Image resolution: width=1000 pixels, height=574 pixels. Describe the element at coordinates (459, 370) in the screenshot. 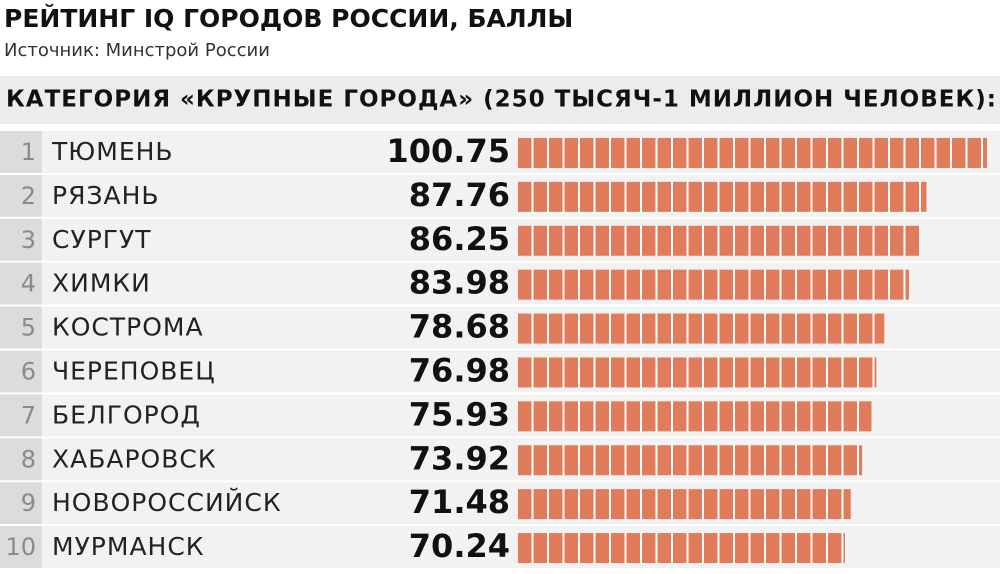

I see `value-label: 76.98` at that location.